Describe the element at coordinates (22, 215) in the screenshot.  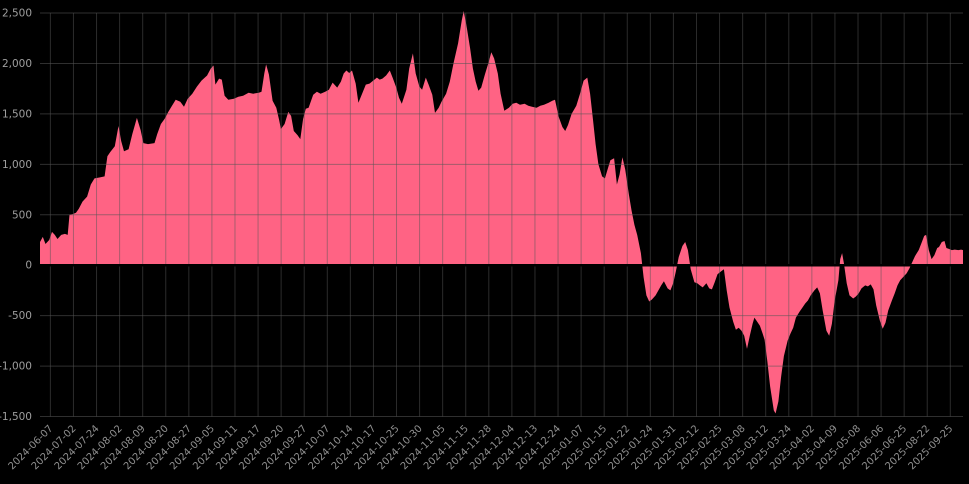
I see `y-axis-label: 500` at that location.